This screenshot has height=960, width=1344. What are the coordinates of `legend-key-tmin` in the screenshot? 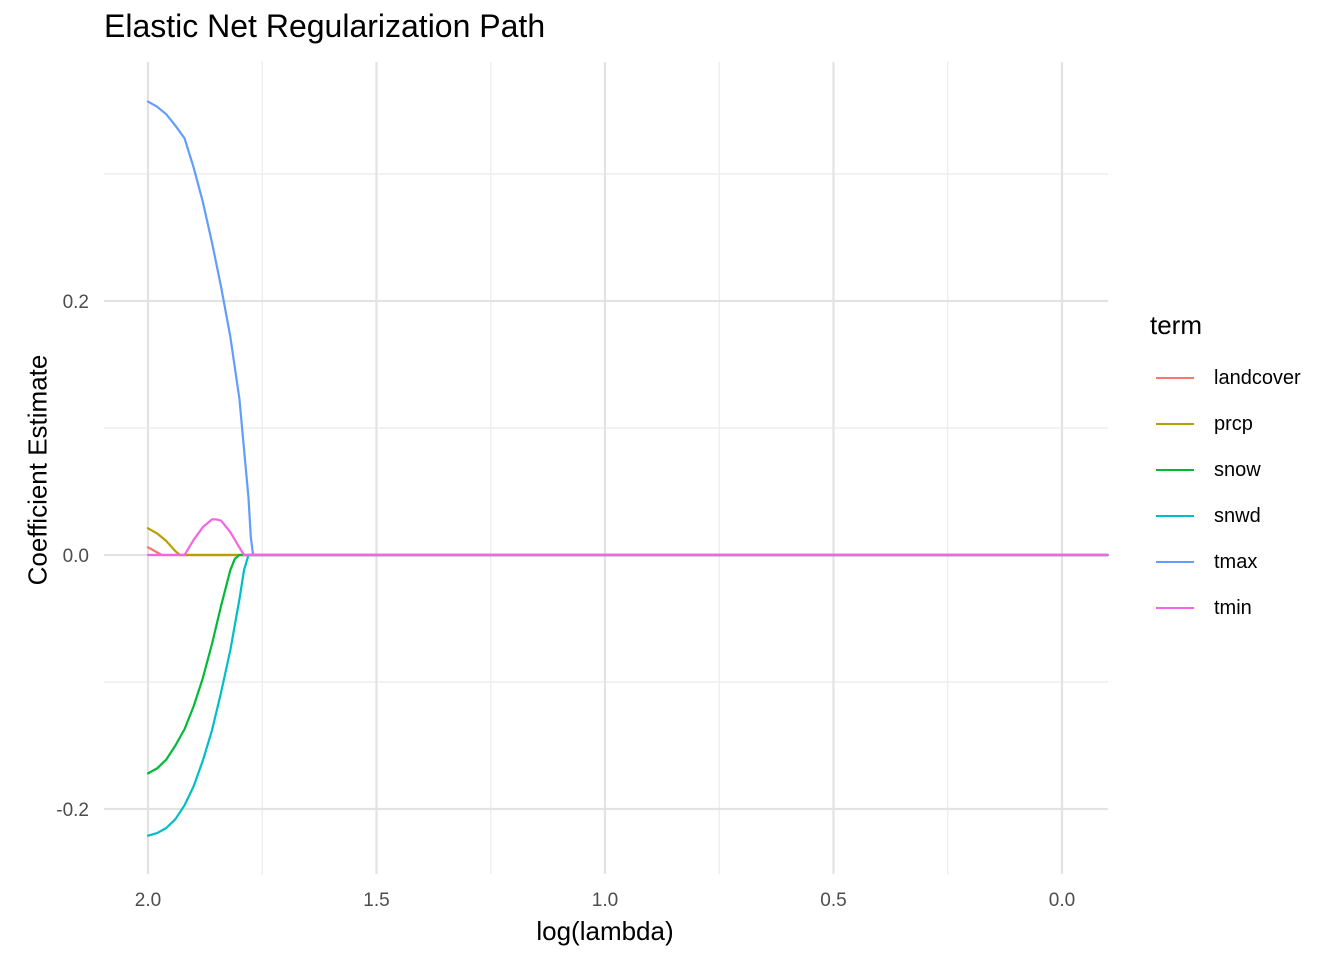 It's located at (1175, 608).